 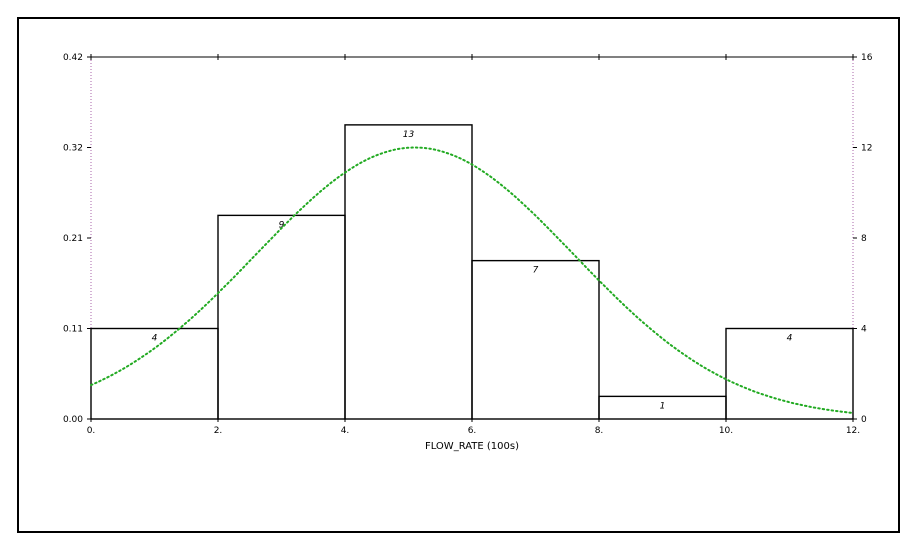 I want to click on right-y-tick-label: 8, so click(x=864, y=239).